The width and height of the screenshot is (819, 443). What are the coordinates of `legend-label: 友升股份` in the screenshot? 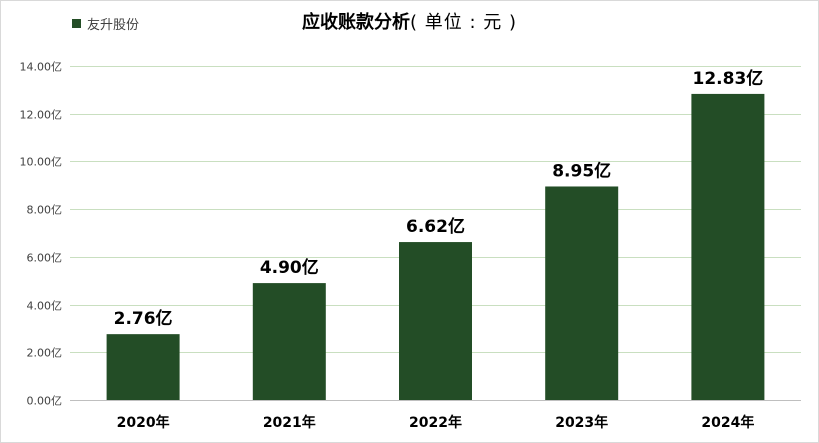 It's located at (113, 25).